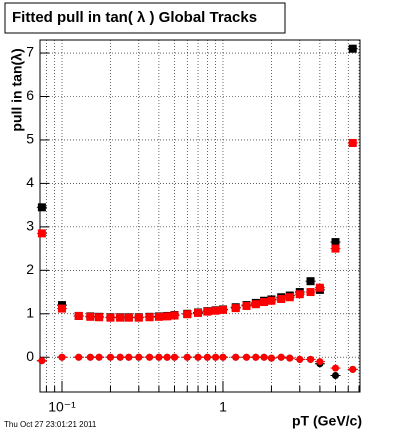 This screenshot has height=433, width=400. Describe the element at coordinates (30, 312) in the screenshot. I see `y-tick-label: 1` at that location.